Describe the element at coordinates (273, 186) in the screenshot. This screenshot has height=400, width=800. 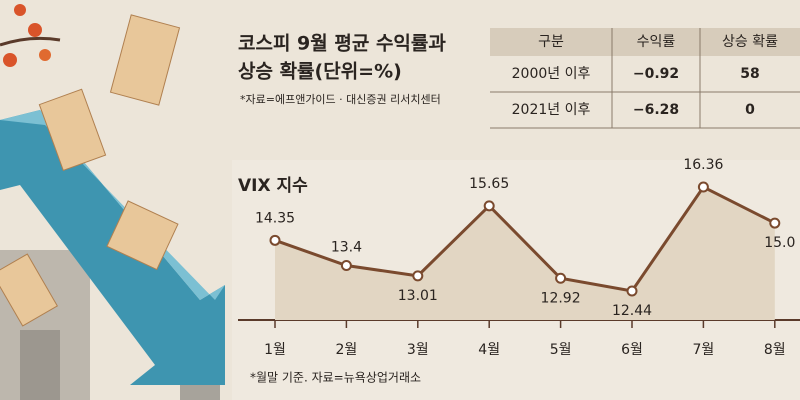
I see `chart-title: VIX 지수` at that location.